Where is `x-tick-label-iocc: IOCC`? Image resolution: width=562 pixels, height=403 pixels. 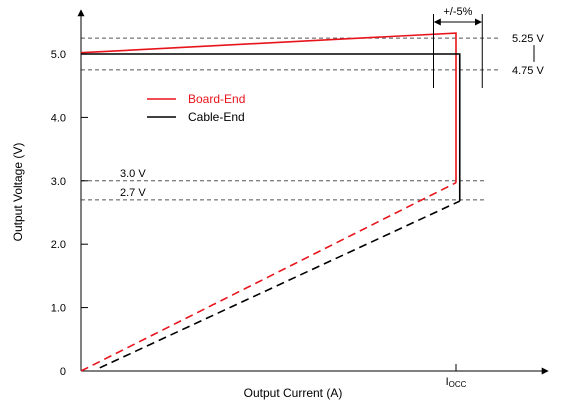 x-tick-label-iocc: IOCC is located at coordinates (456, 382).